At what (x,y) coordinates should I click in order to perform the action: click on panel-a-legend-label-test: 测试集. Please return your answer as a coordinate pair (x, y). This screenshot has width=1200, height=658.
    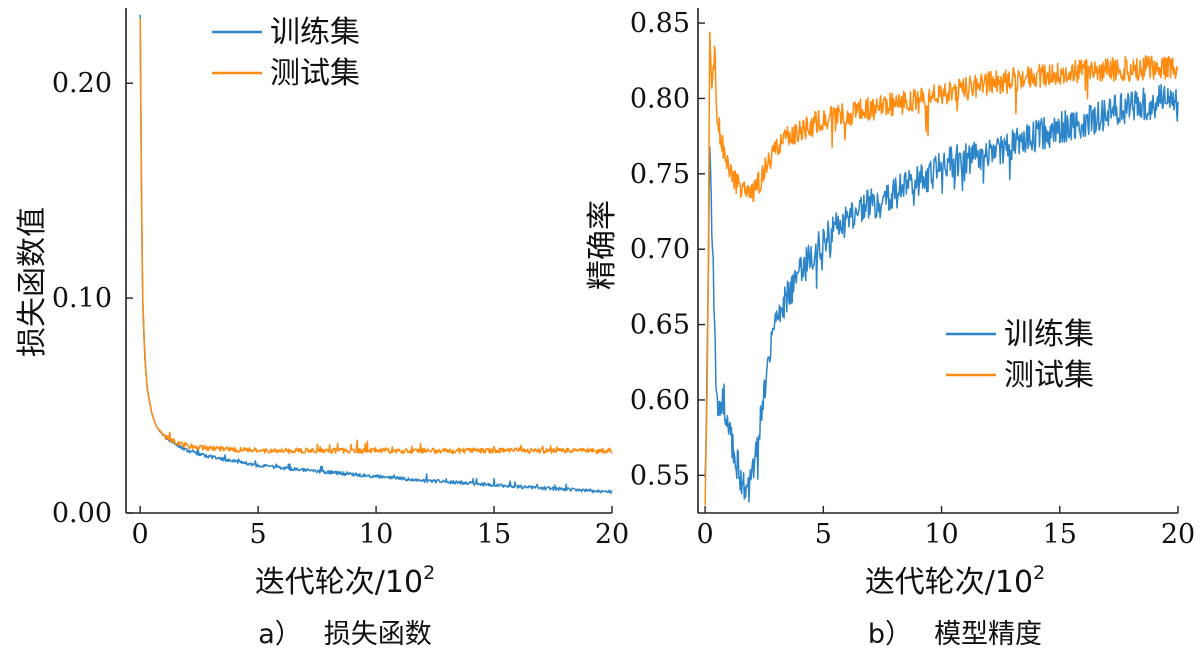
    Looking at the image, I should click on (315, 73).